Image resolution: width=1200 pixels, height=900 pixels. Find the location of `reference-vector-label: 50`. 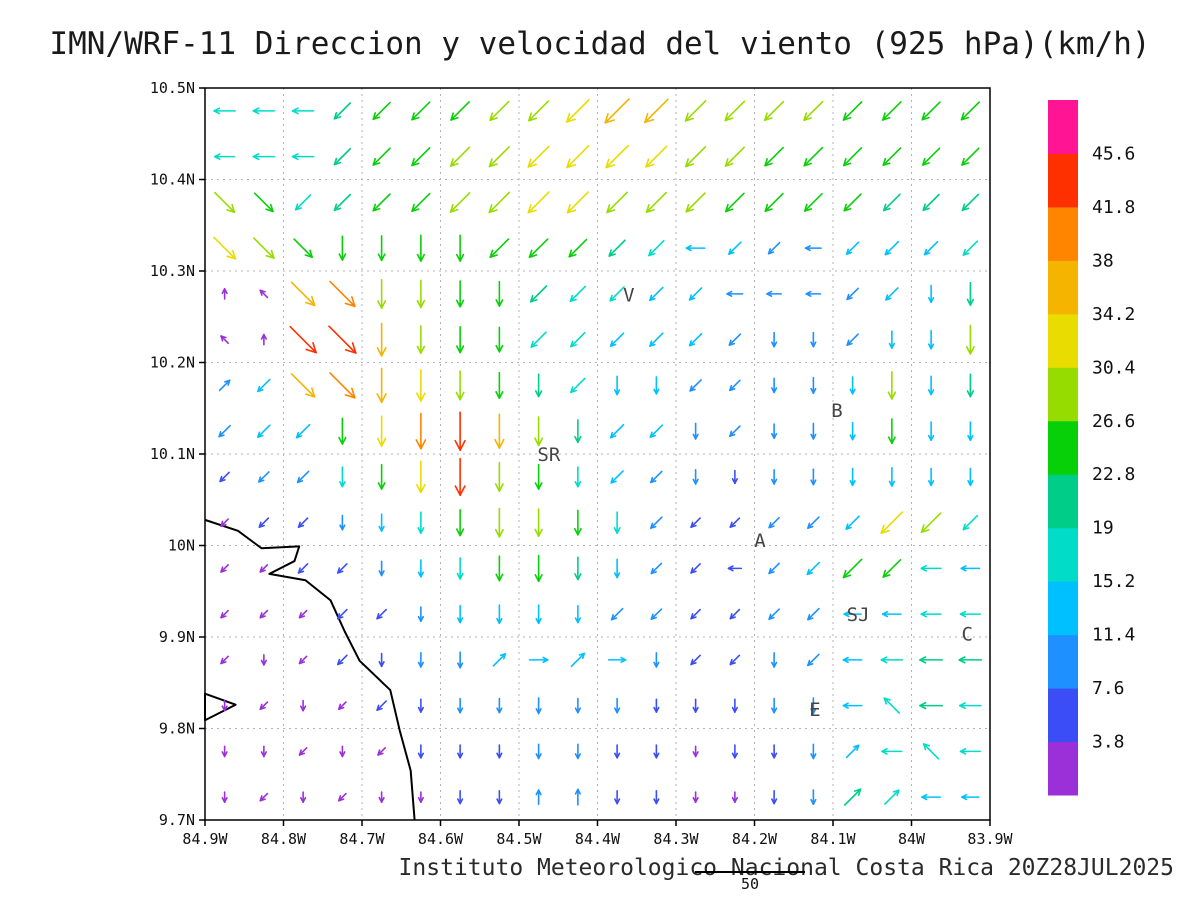

reference-vector-label: 50 is located at coordinates (750, 882).